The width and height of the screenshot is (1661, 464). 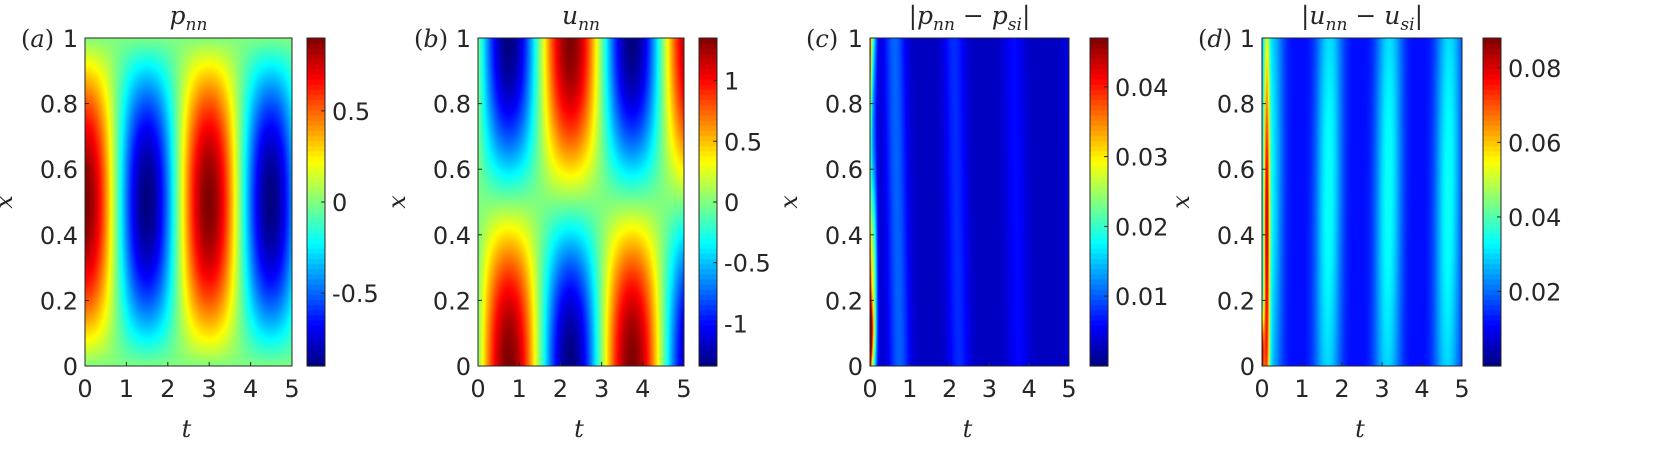 I want to click on x-tick-label: 2, so click(x=167, y=389).